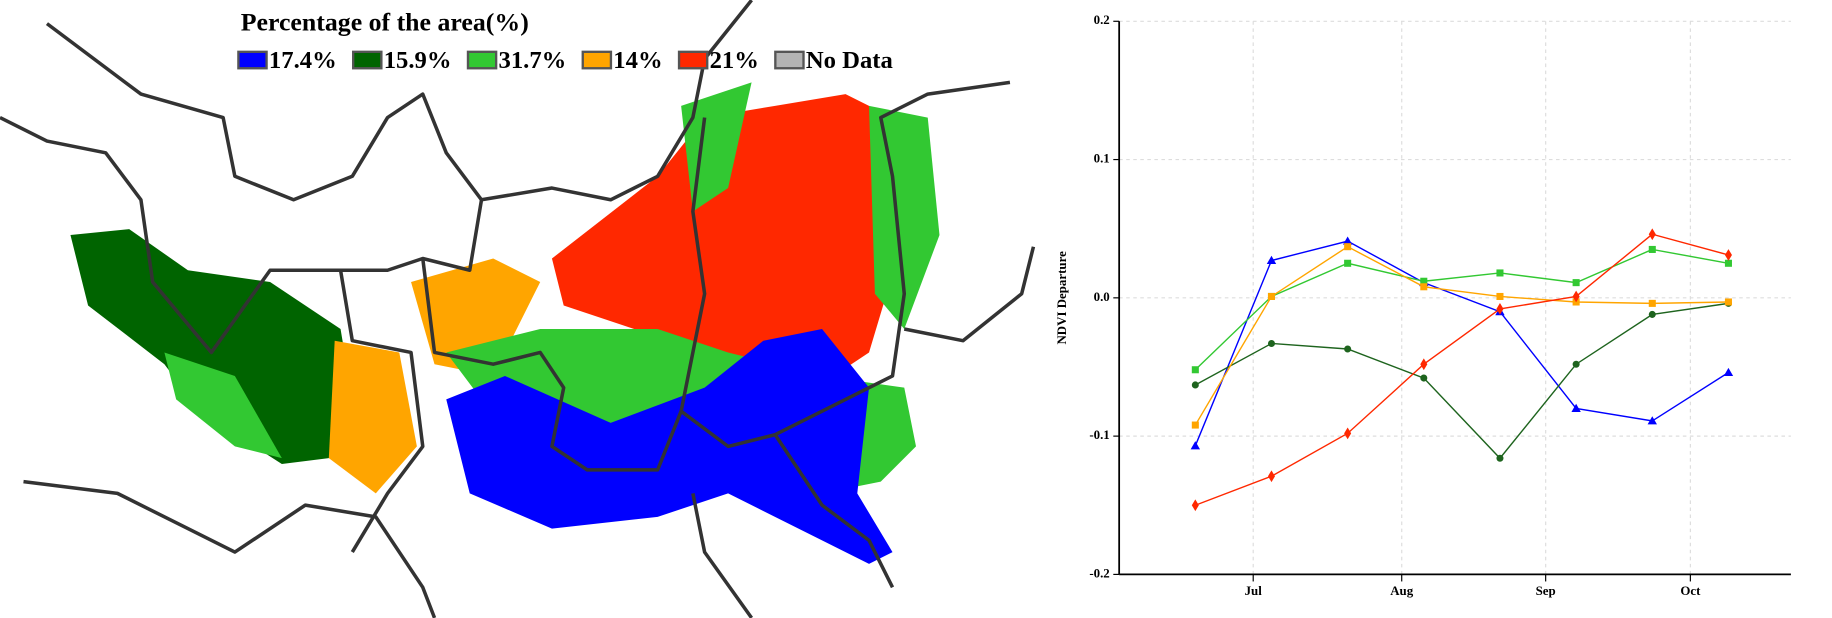  What do you see at coordinates (1546, 590) in the screenshot?
I see `x-tick-label: Sep` at bounding box center [1546, 590].